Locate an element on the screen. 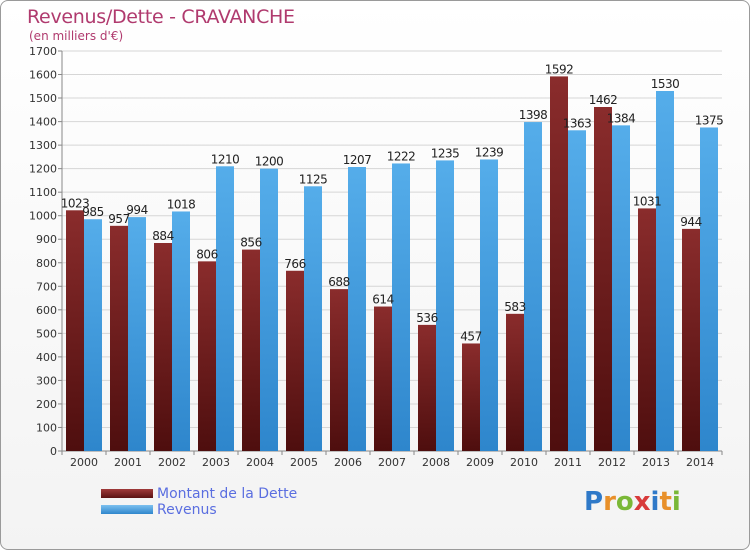 Image resolution: width=750 pixels, height=550 pixels. y-tick-label: 1400 is located at coordinates (43, 122).